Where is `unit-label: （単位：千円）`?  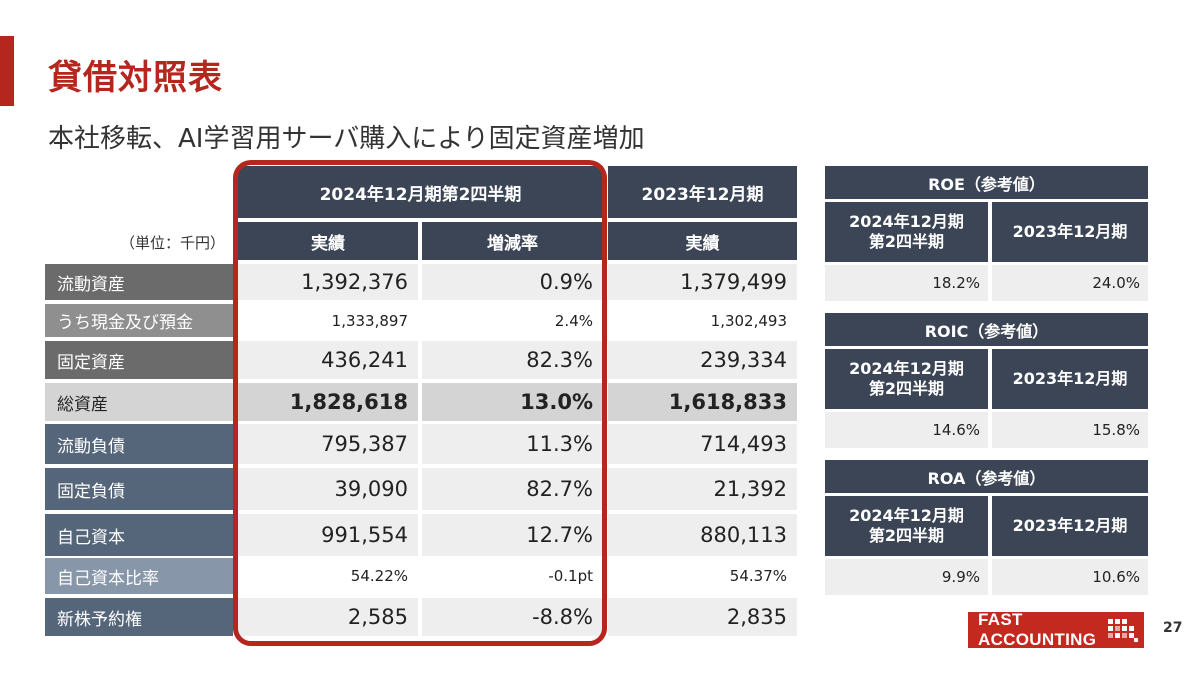 unit-label: （単位：千円） is located at coordinates (173, 243).